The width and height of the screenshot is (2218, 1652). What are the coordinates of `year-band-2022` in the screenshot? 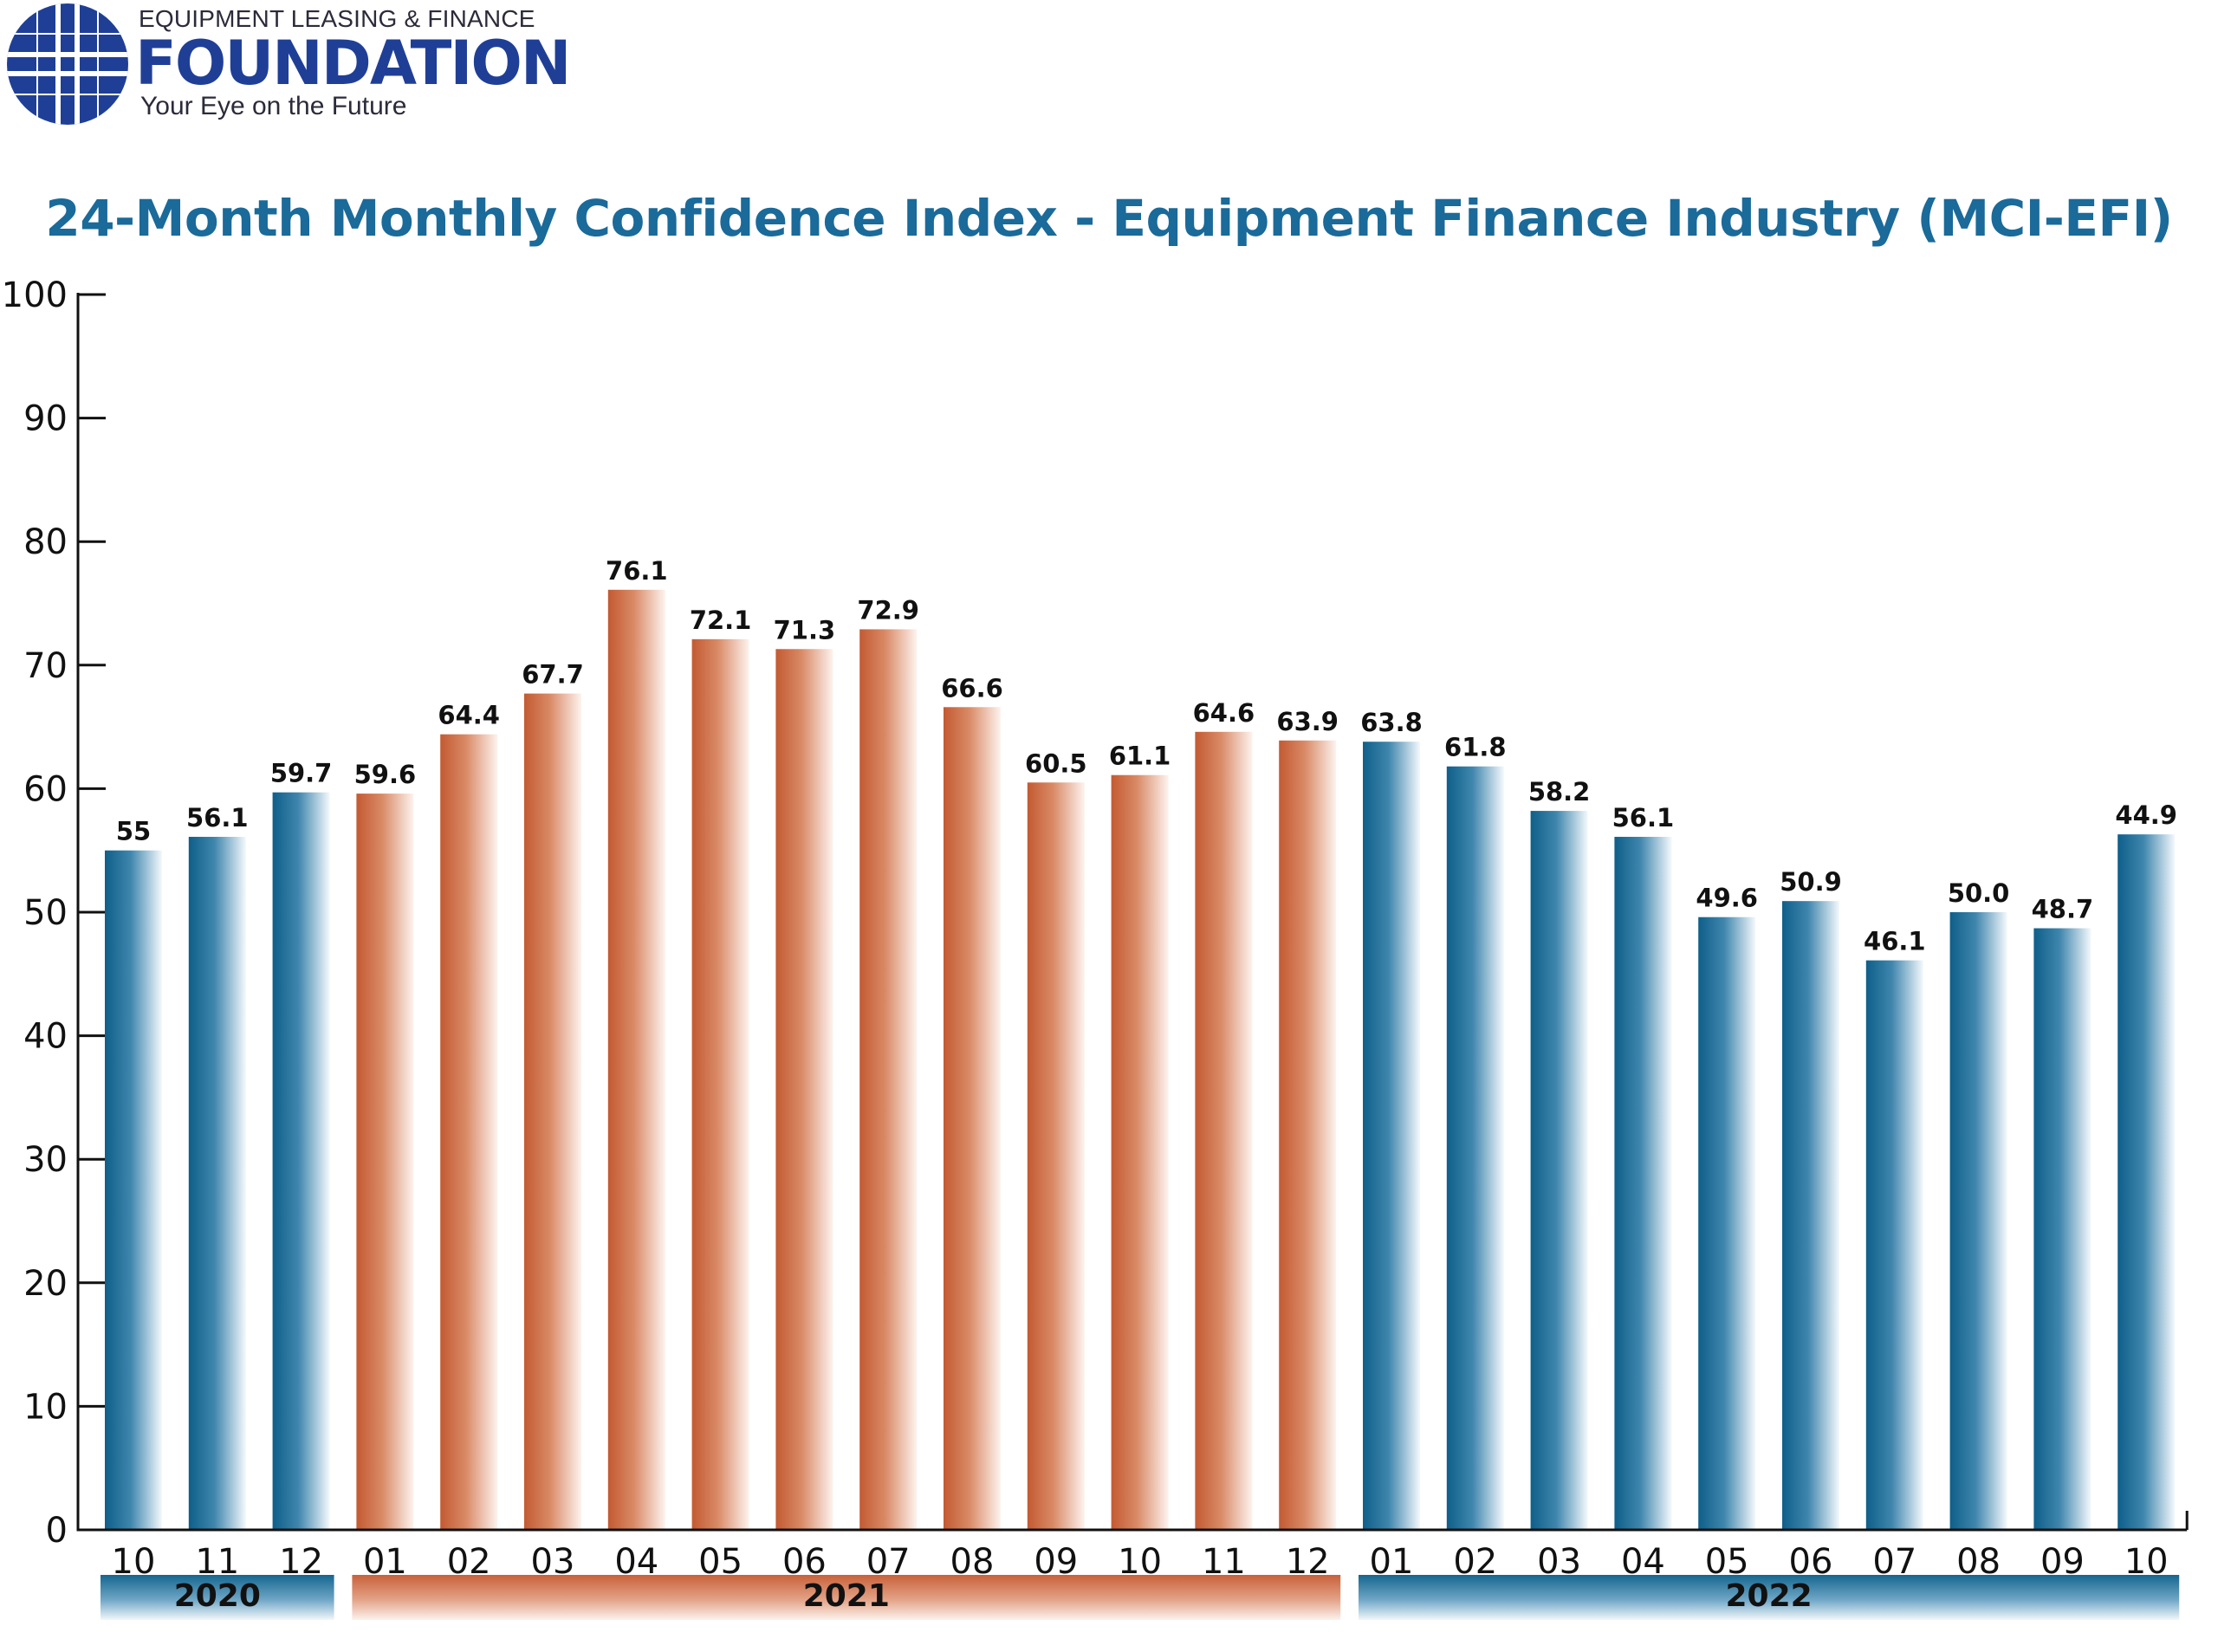 It's located at (1769, 1597).